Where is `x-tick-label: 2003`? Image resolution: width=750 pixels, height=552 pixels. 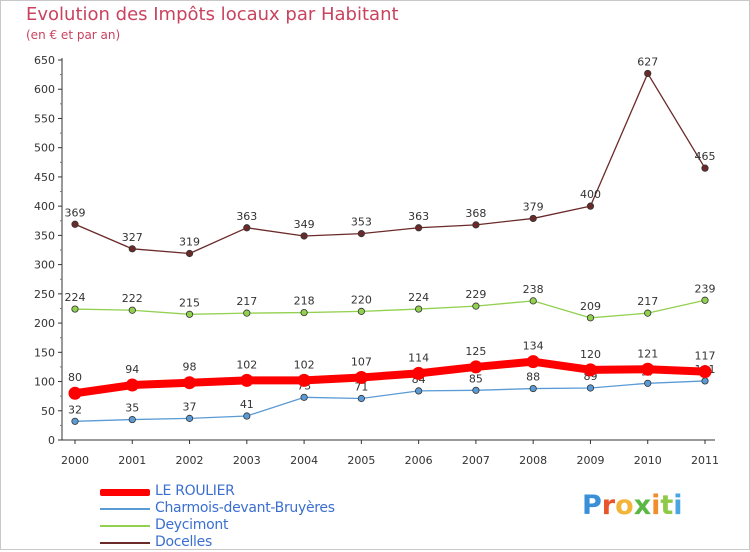
x-tick-label: 2003 is located at coordinates (247, 460).